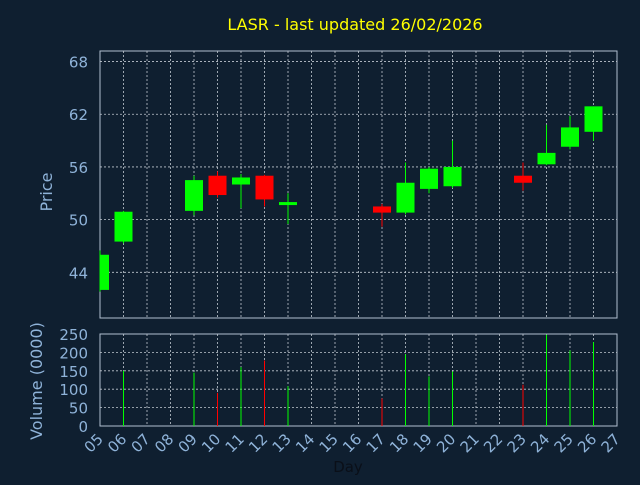  What do you see at coordinates (78, 221) in the screenshot?
I see `price-tick-label: 50` at bounding box center [78, 221].